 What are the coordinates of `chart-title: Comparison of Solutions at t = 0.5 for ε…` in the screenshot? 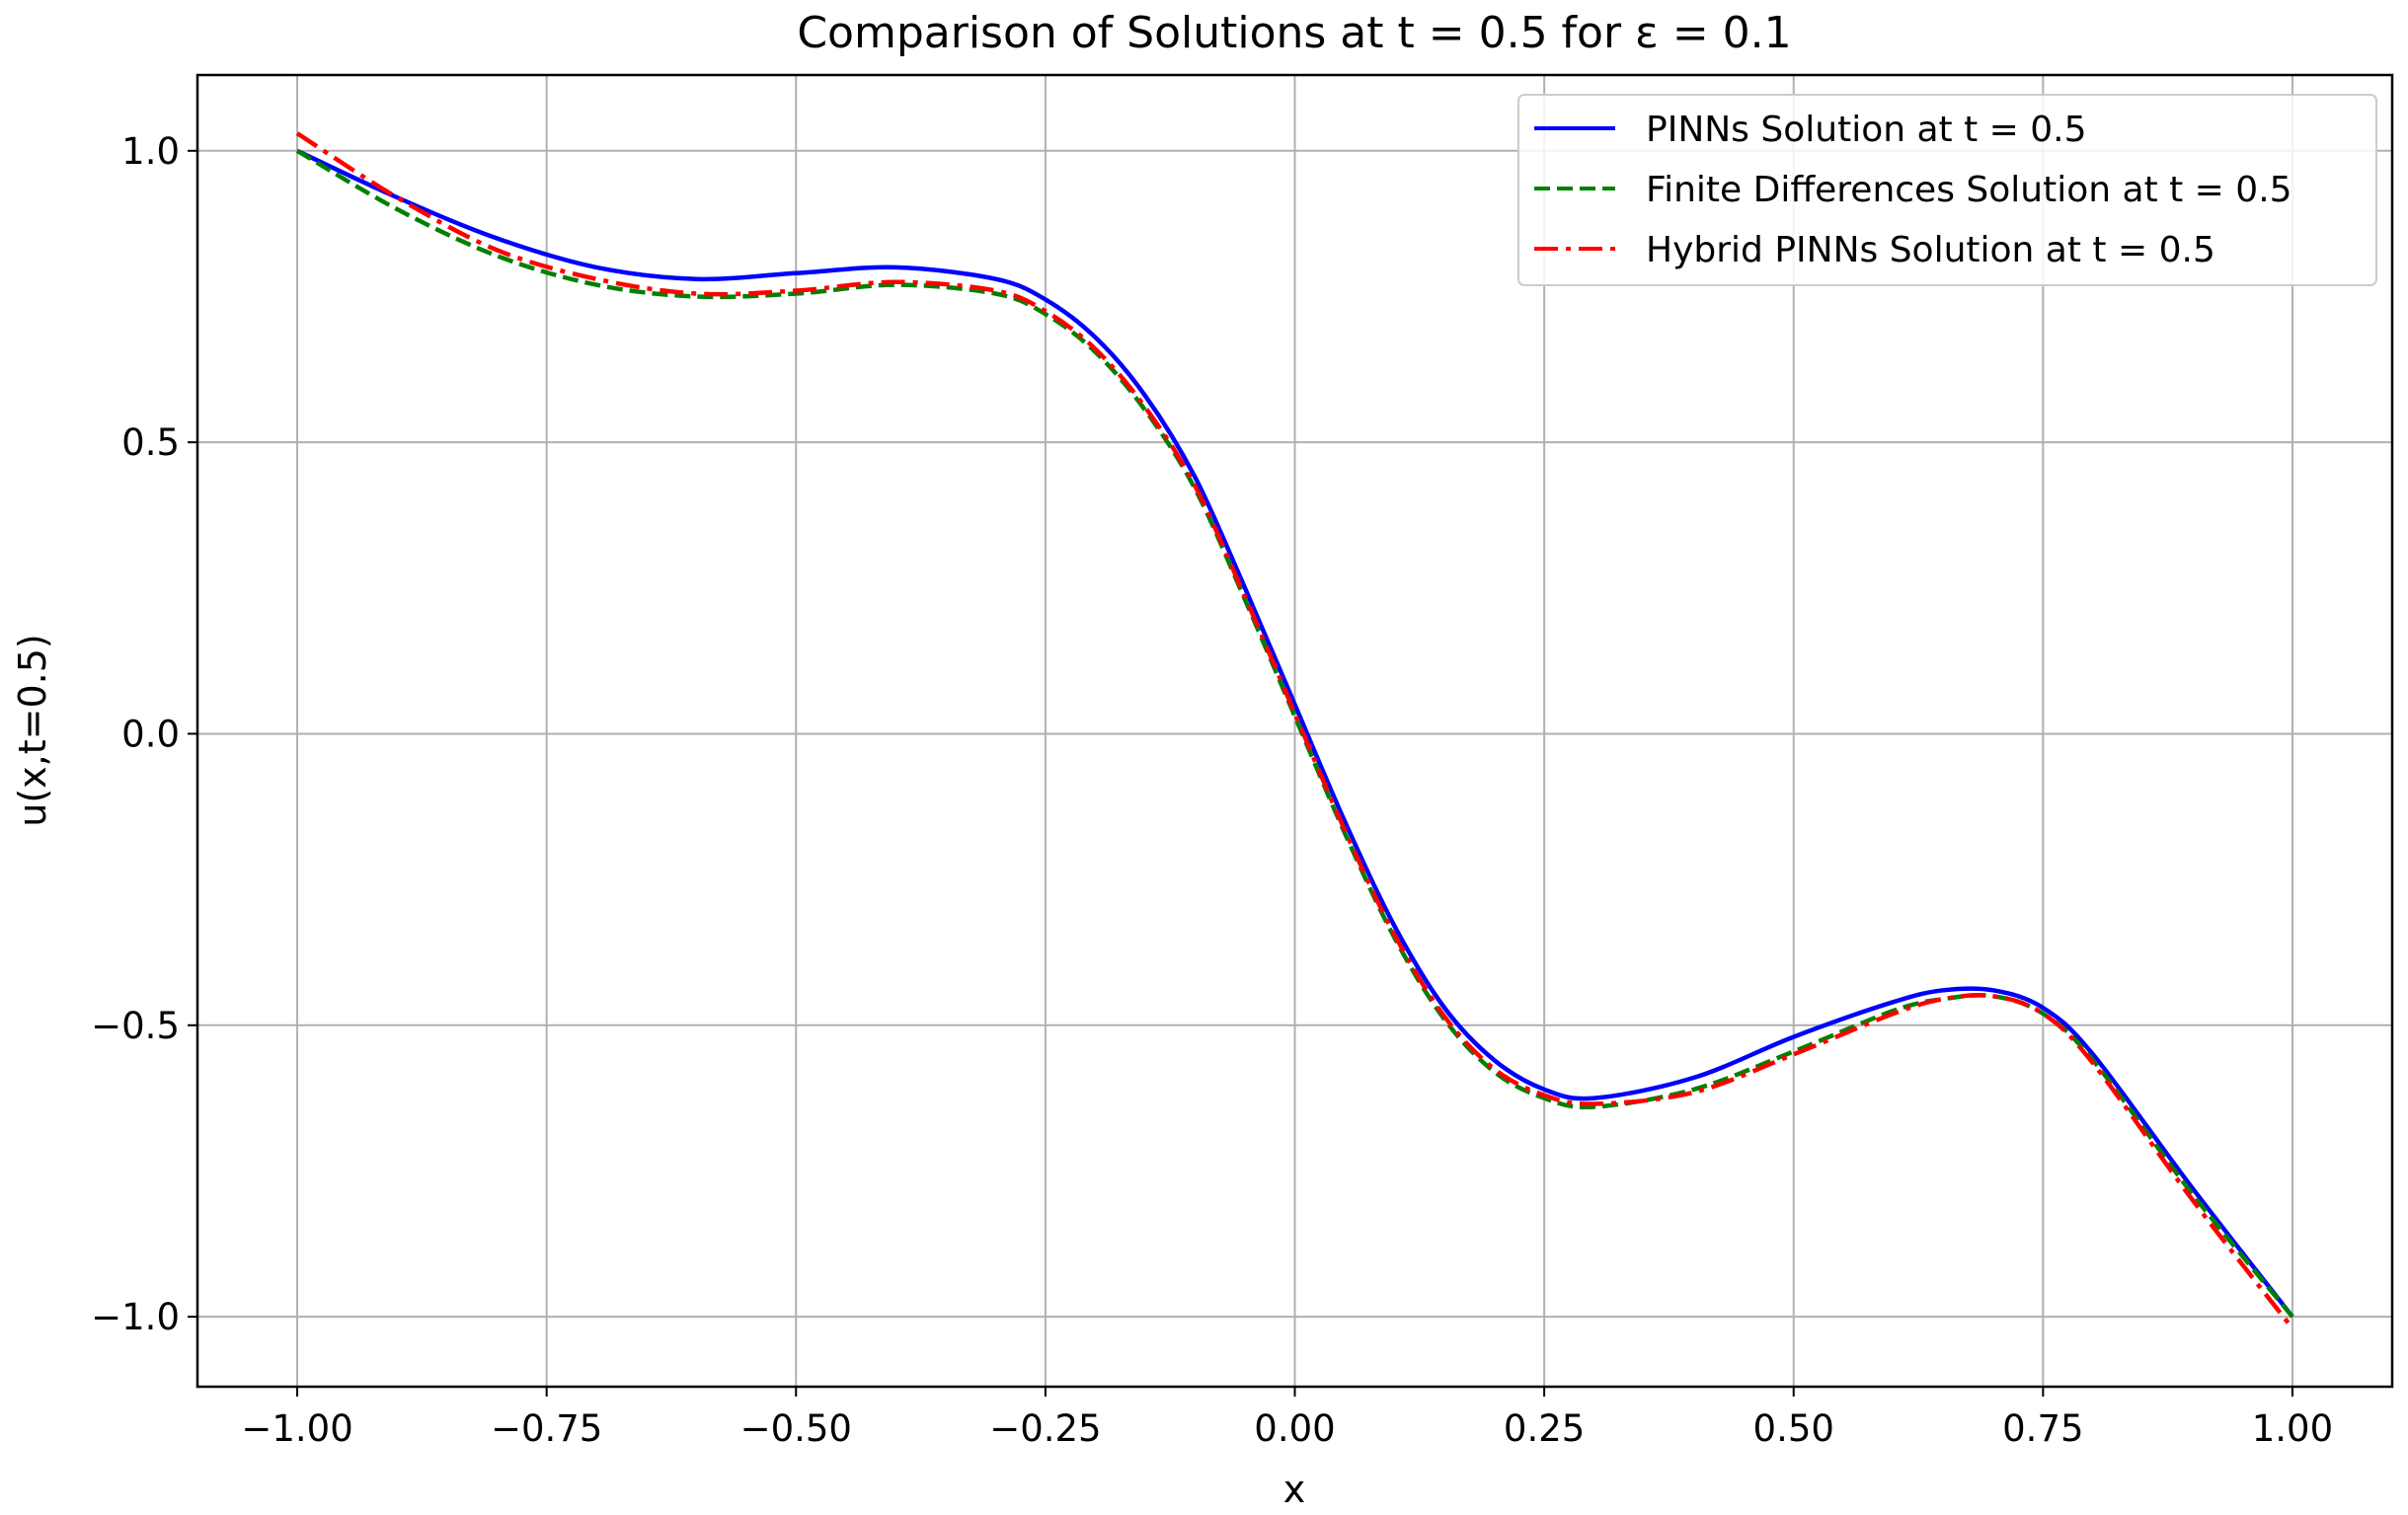 It's located at (1294, 33).